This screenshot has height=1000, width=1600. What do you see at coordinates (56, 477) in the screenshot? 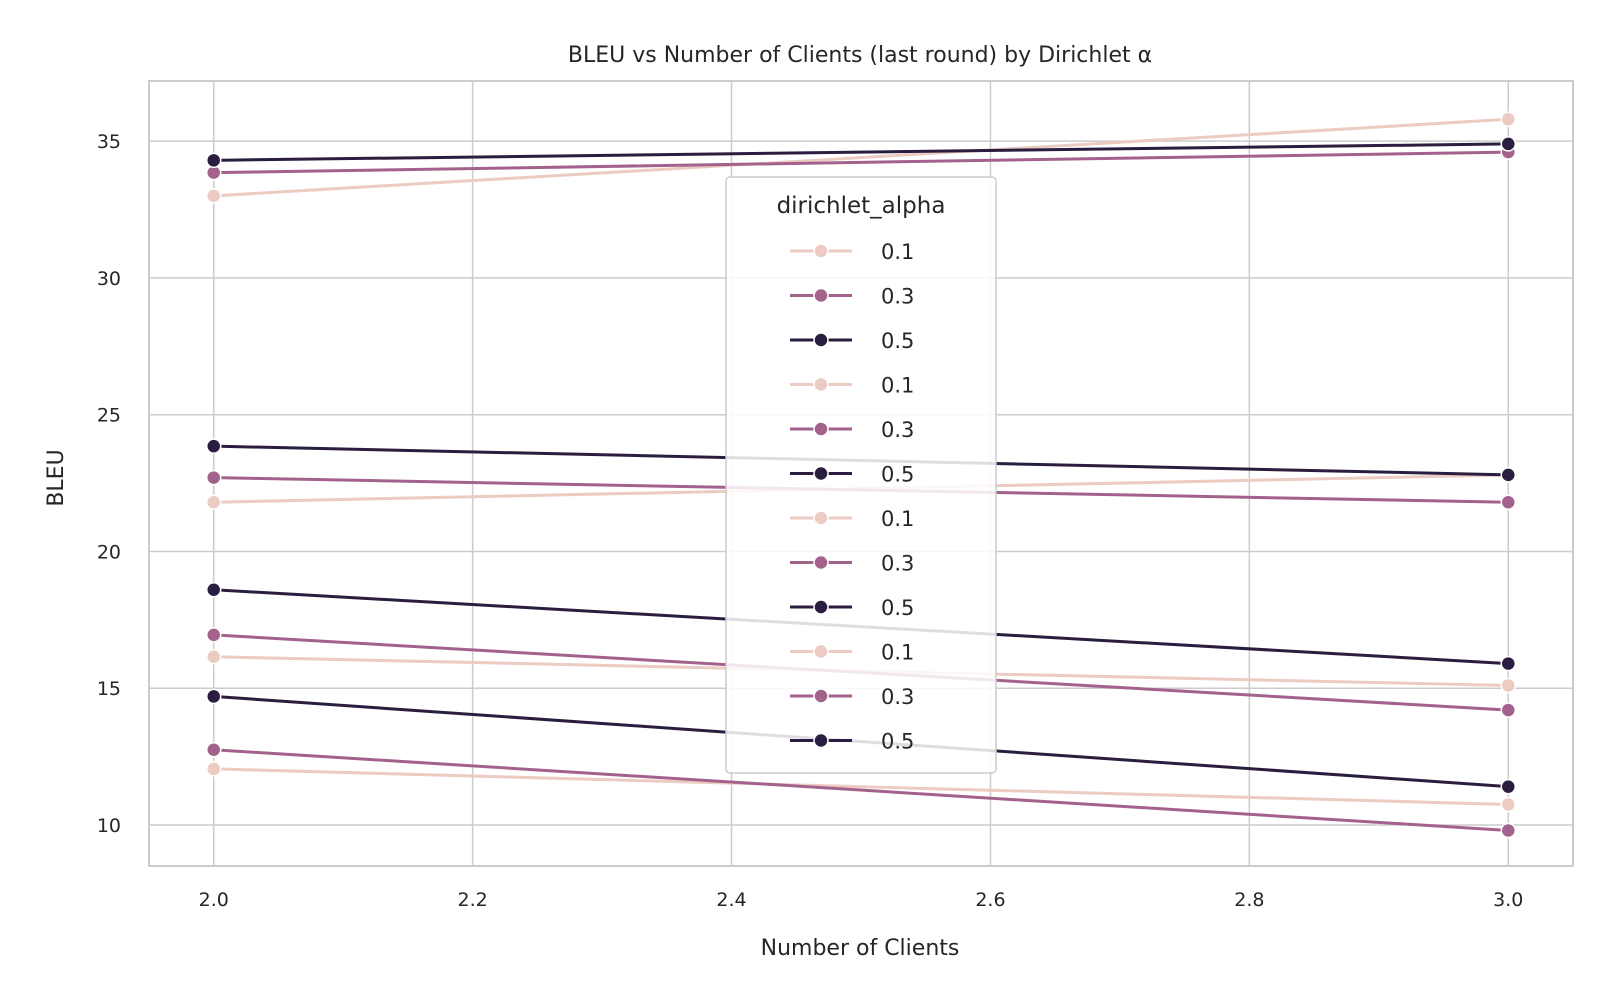
I see `y-axis-label: BLEU` at bounding box center [56, 477].